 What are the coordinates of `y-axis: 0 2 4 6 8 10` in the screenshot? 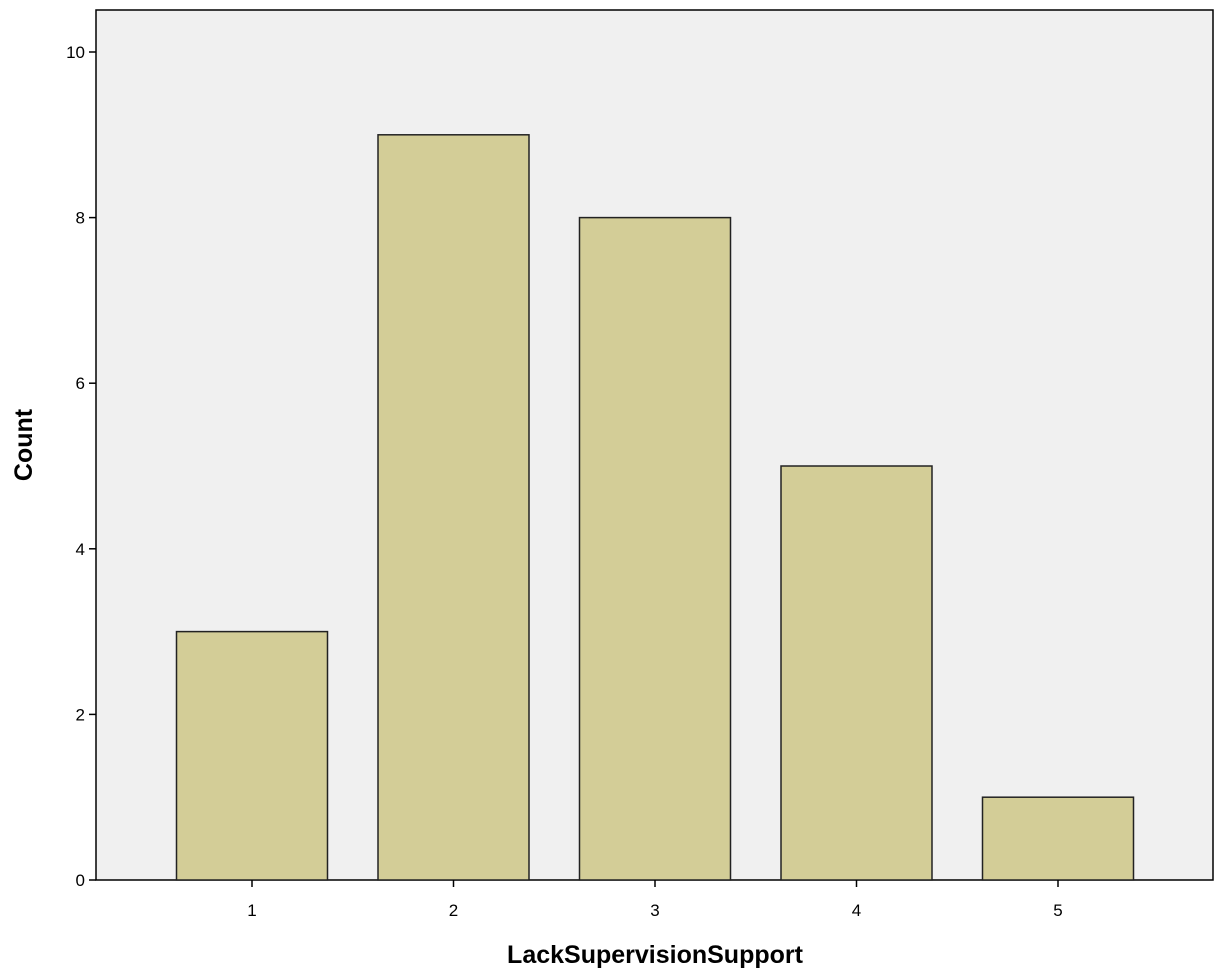 It's located at (81, 466).